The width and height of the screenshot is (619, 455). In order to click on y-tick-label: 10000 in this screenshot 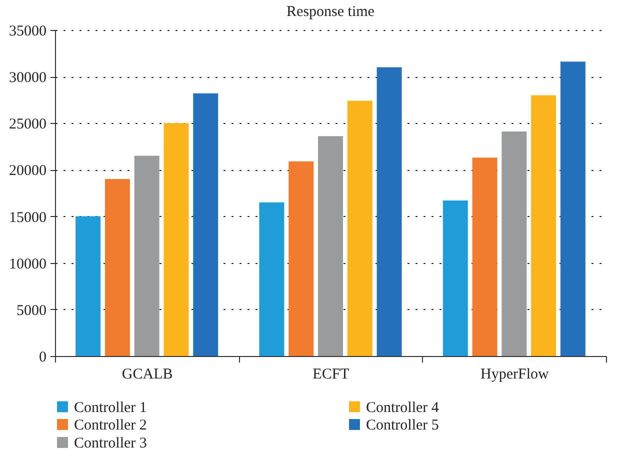, I will do `click(27, 264)`.